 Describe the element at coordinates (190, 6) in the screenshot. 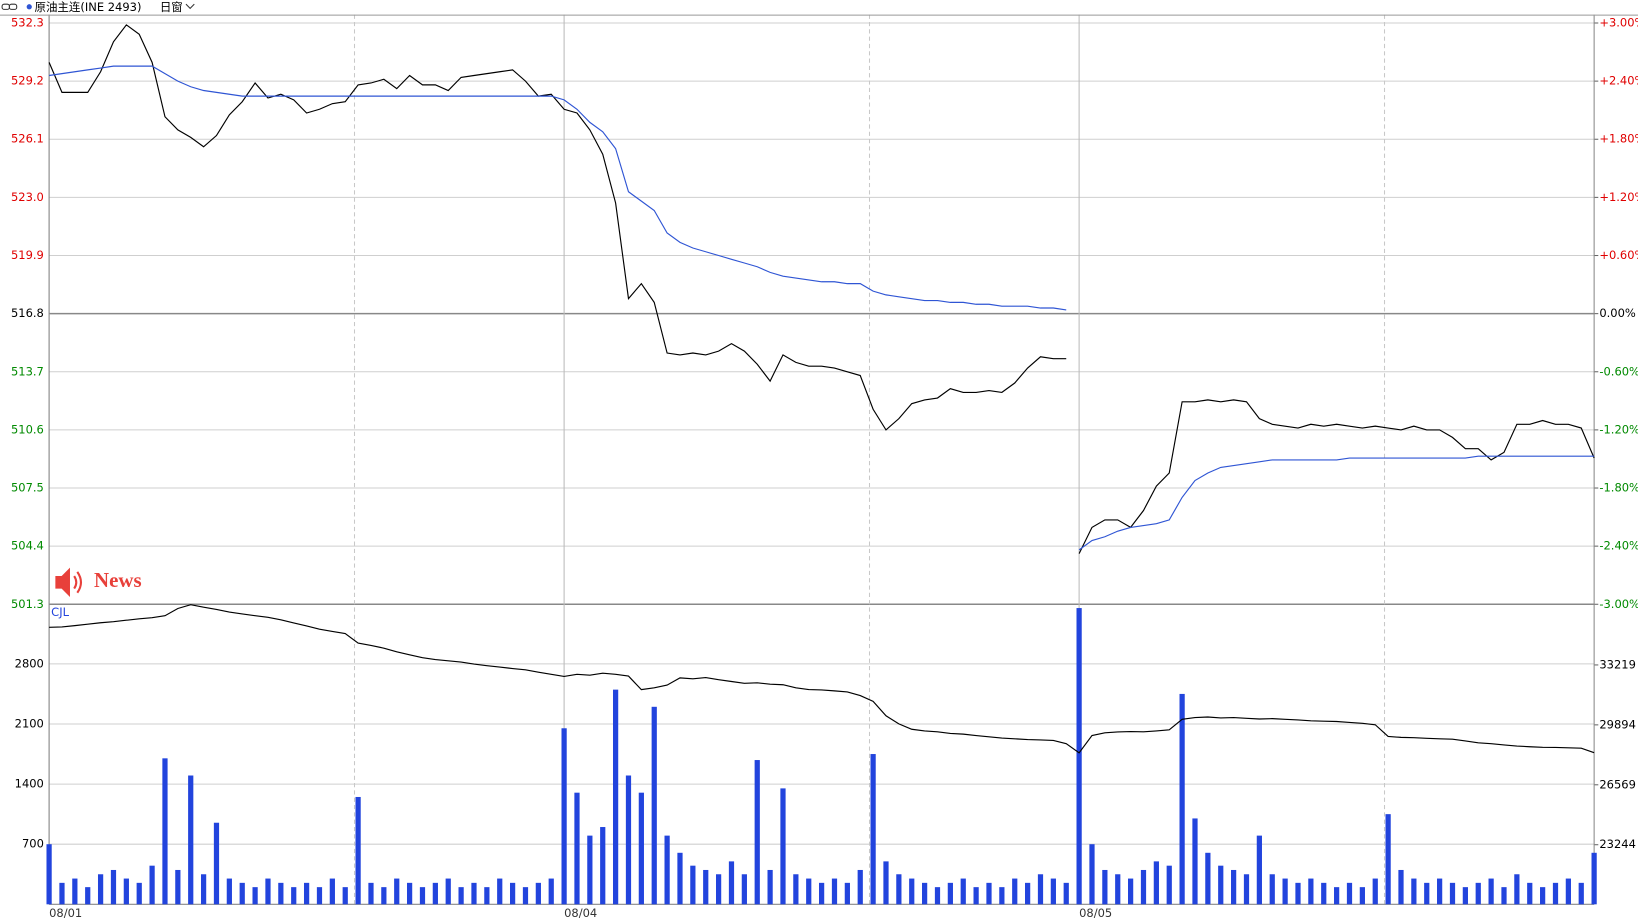

I see `dropdown-chevron` at that location.